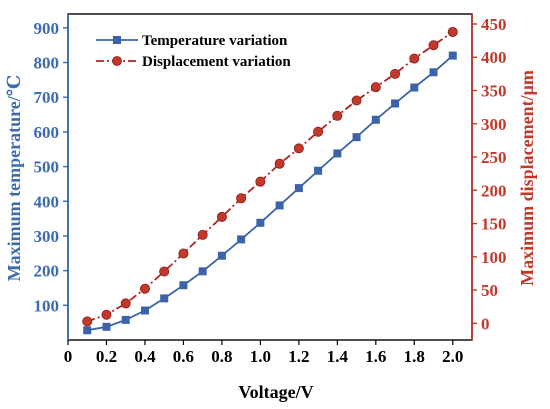  Describe the element at coordinates (145, 356) in the screenshot. I see `x-tick-label: 0.4` at that location.